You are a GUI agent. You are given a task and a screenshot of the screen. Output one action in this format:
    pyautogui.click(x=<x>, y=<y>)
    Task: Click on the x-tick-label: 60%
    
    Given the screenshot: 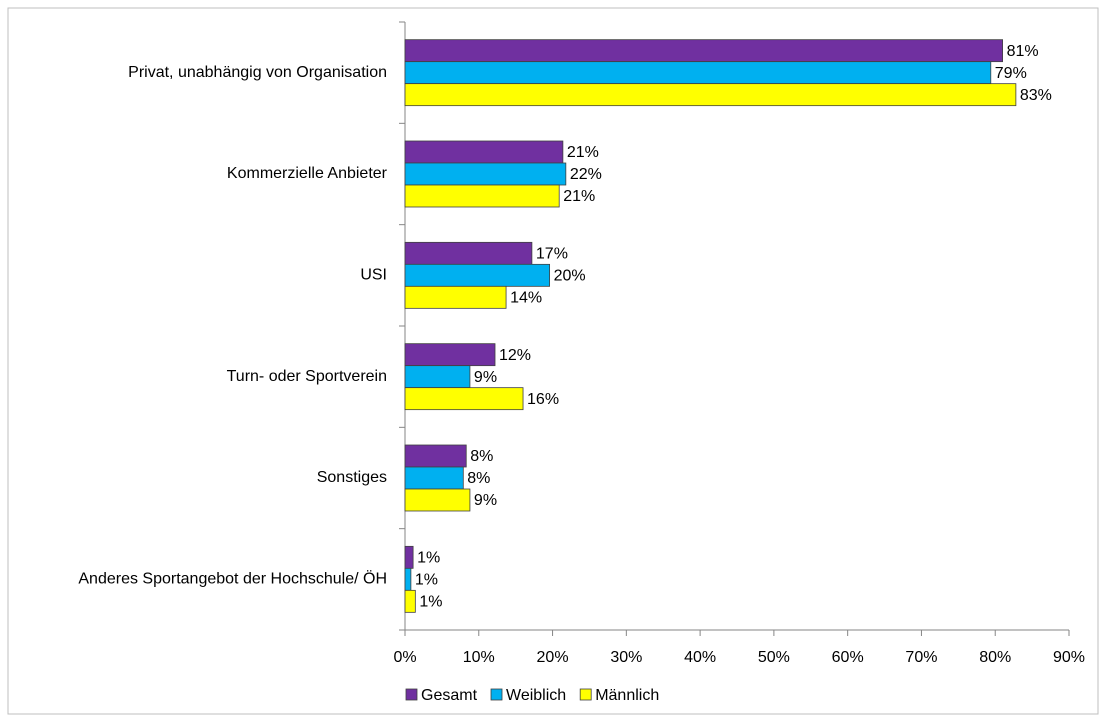 What is the action you would take?
    pyautogui.click(x=848, y=657)
    